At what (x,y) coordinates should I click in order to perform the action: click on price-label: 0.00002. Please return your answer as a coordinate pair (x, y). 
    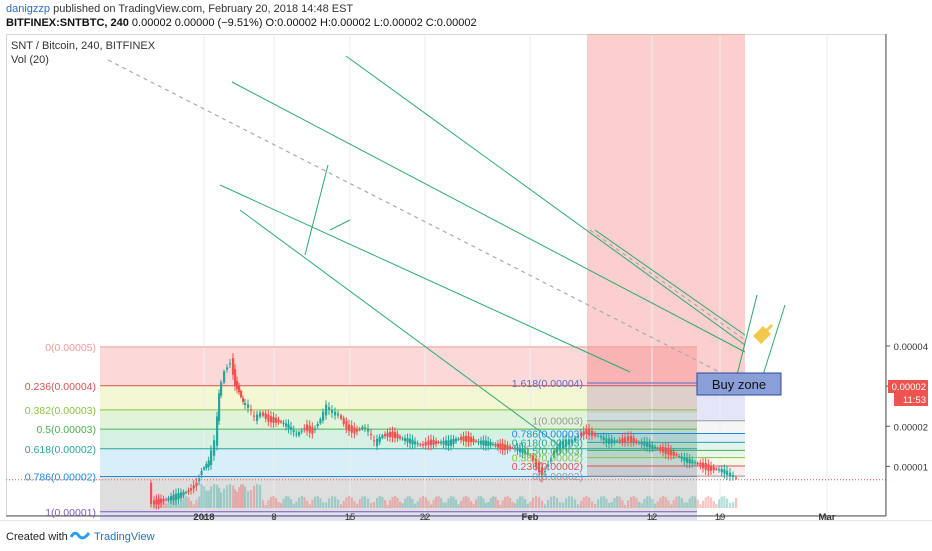
    Looking at the image, I should click on (909, 387).